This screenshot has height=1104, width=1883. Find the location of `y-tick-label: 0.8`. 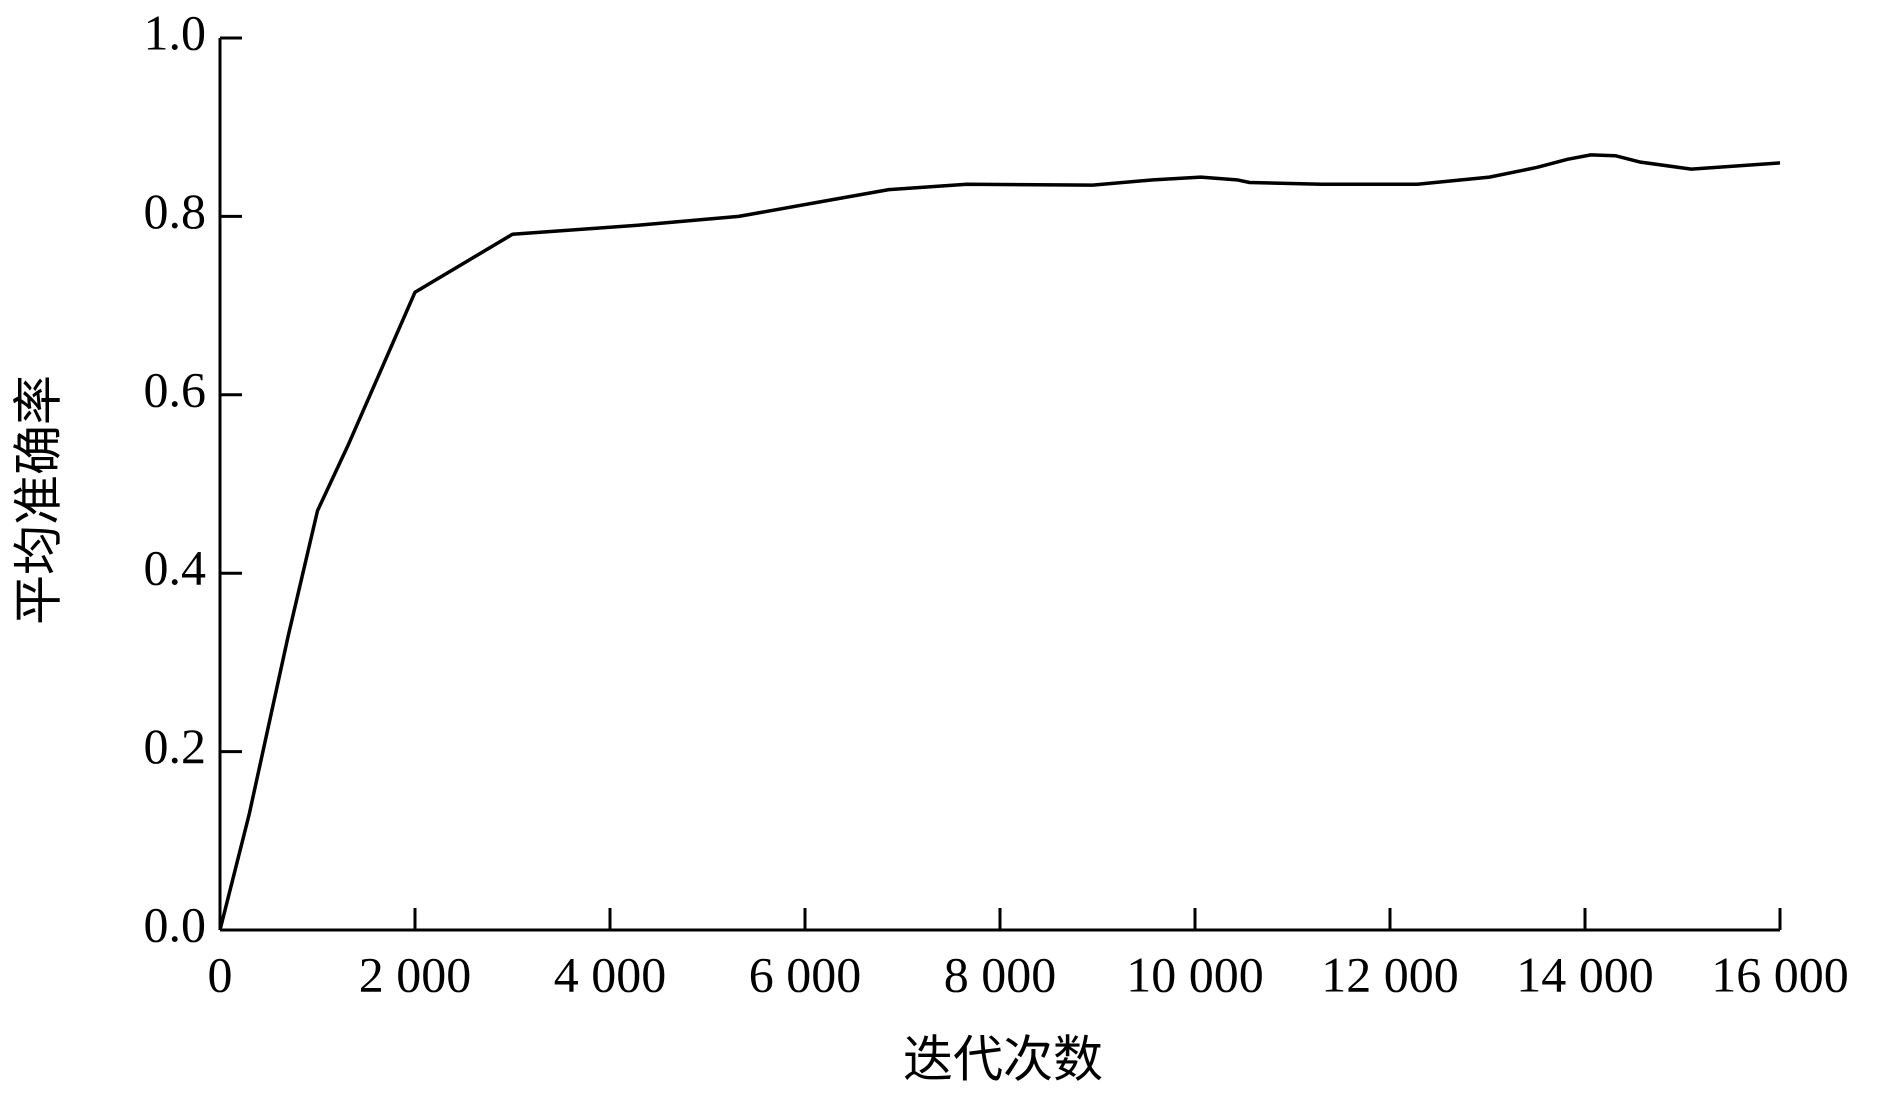

y-tick-label: 0.8 is located at coordinates (175, 211).